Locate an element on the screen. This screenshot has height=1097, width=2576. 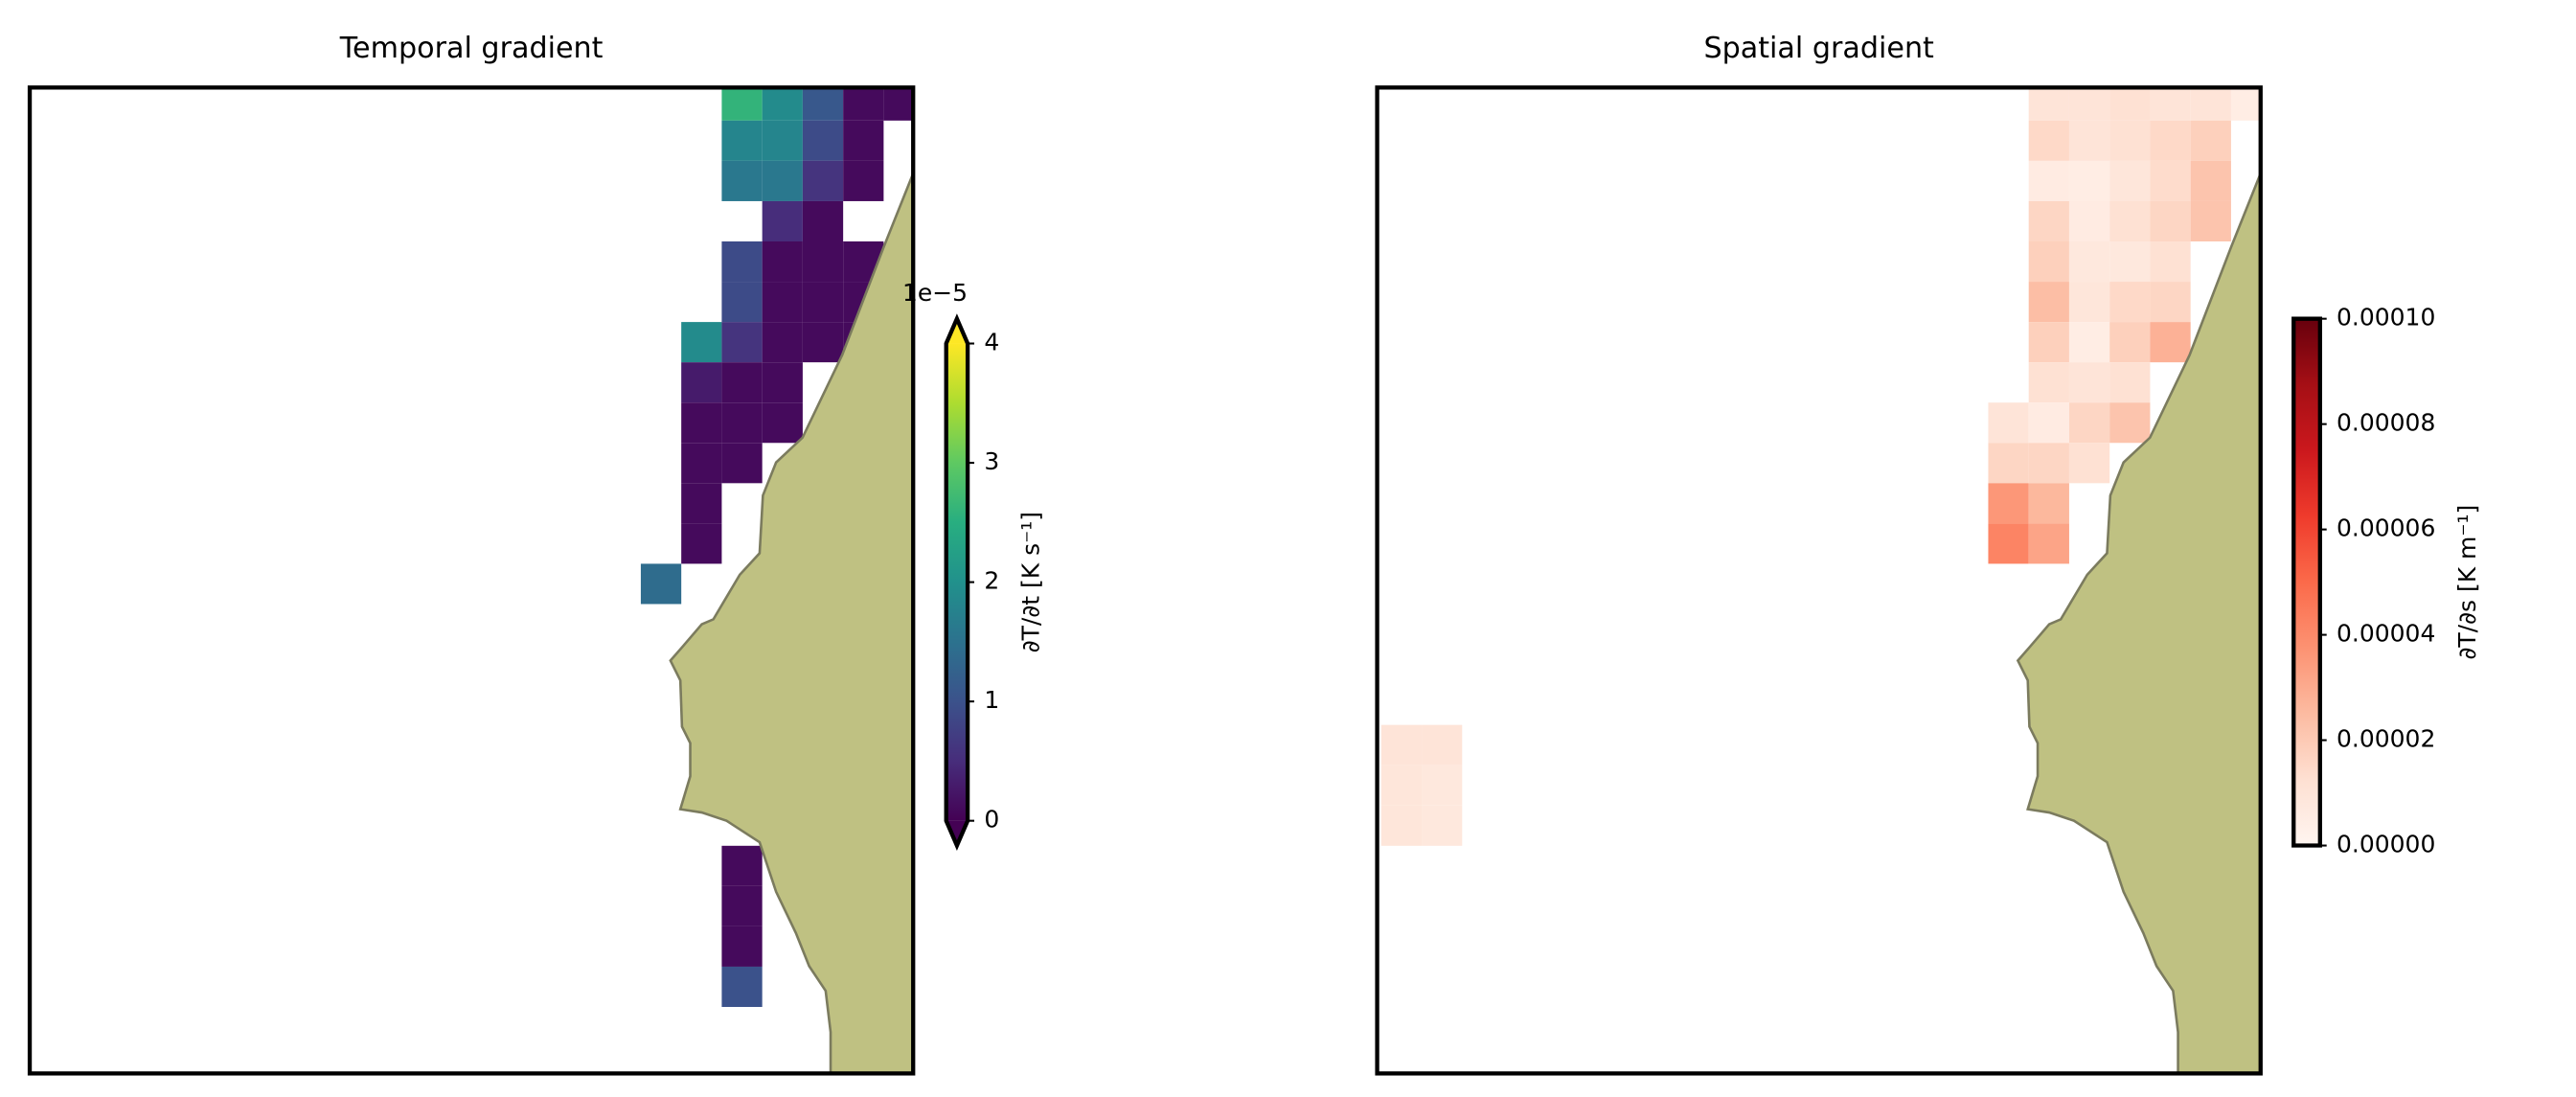
colorbar-offset-text: 1e−5 is located at coordinates (935, 293).